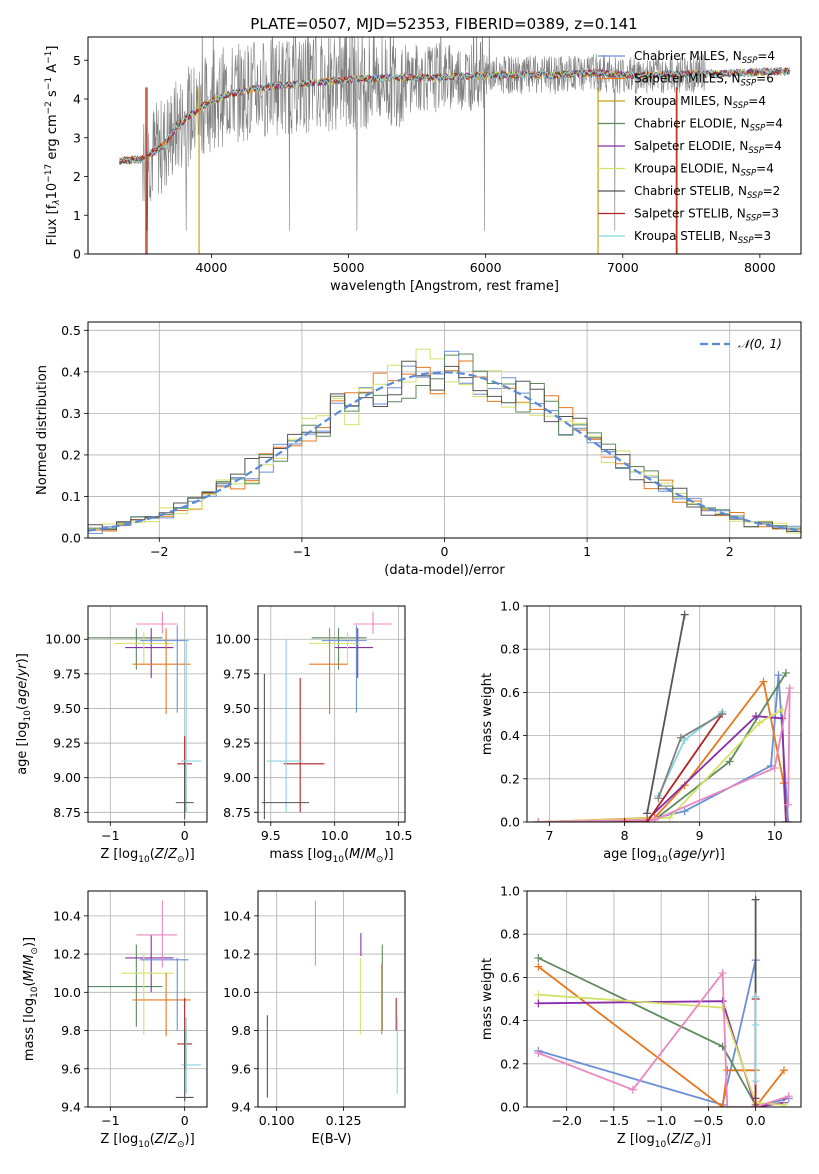 Image resolution: width=819 pixels, height=1174 pixels. I want to click on x-axis-label: mass [log10(M/M⊙)], so click(331, 856).